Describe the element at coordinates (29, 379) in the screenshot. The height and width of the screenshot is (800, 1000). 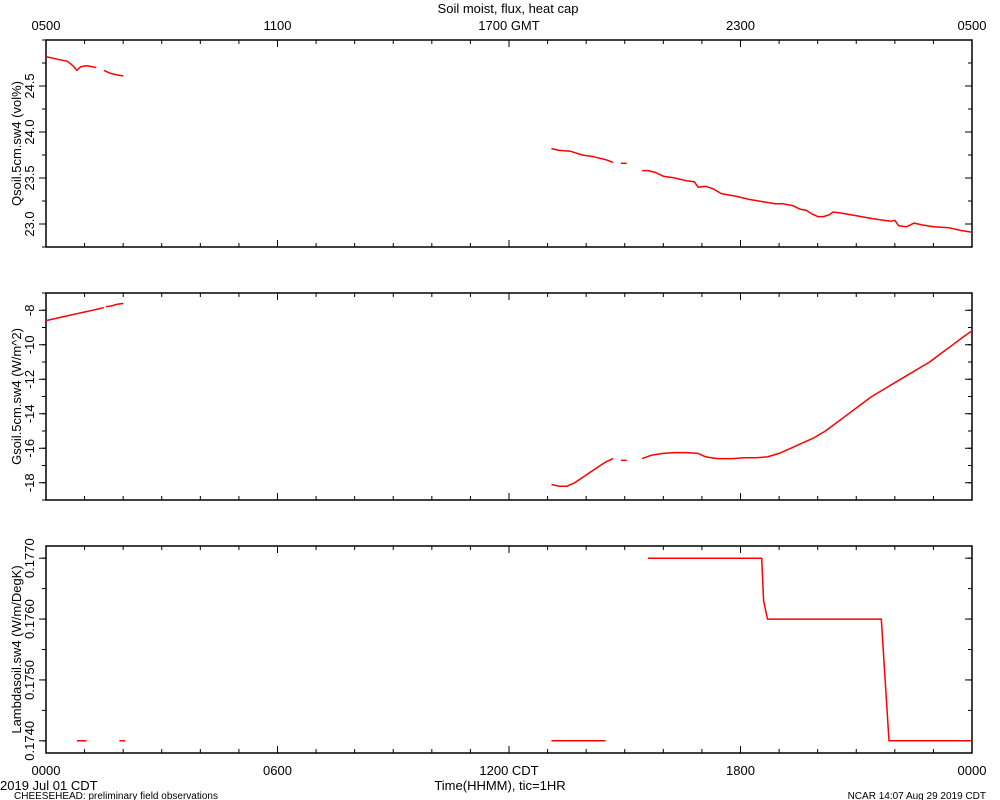
I see `y-tick-label: -12` at that location.